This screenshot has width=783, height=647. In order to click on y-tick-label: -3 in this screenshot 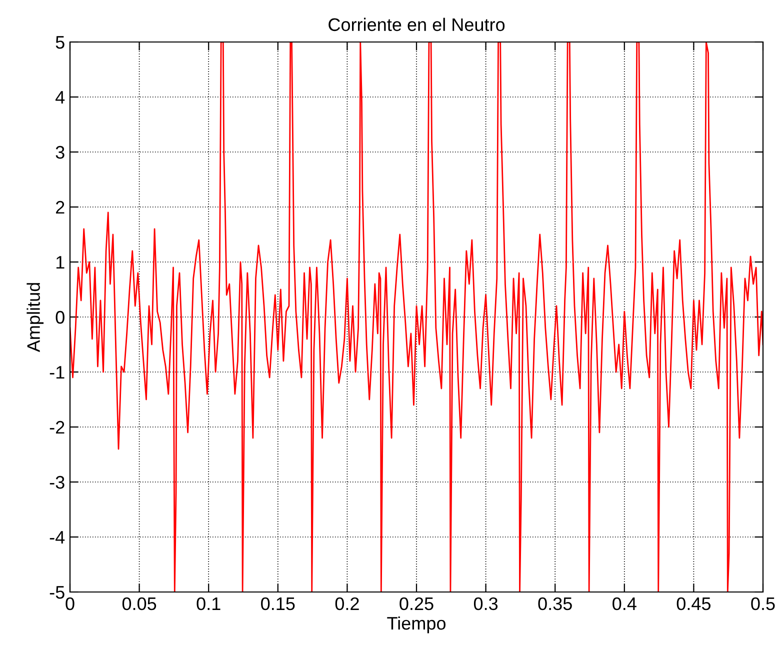, I will do `click(57, 482)`.